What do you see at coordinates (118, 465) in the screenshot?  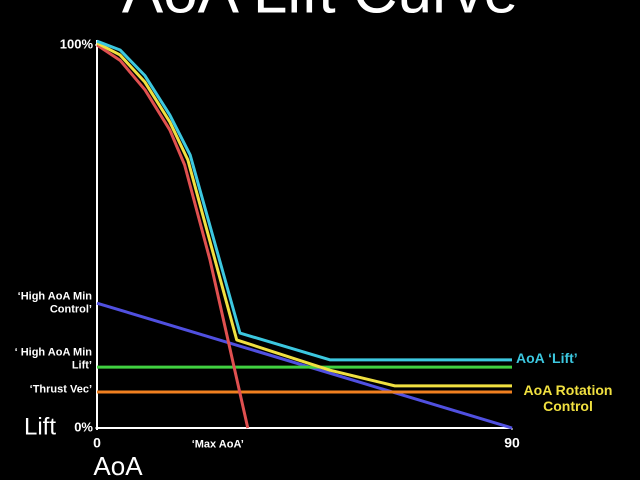 I see `x-axis-label: AoA` at bounding box center [118, 465].